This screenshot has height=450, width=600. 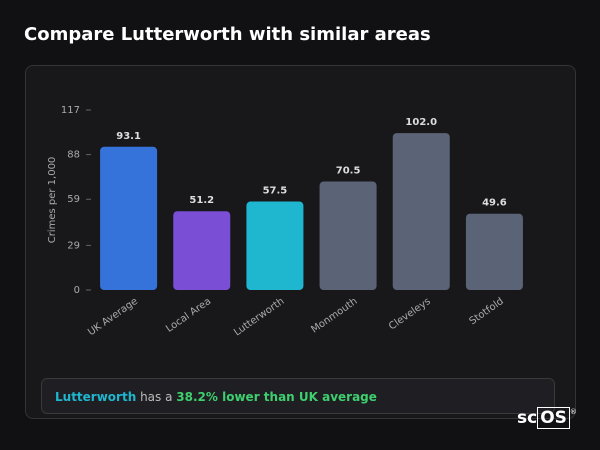 I want to click on summary-comparison: 38.2% lower than UK average, so click(x=276, y=397).